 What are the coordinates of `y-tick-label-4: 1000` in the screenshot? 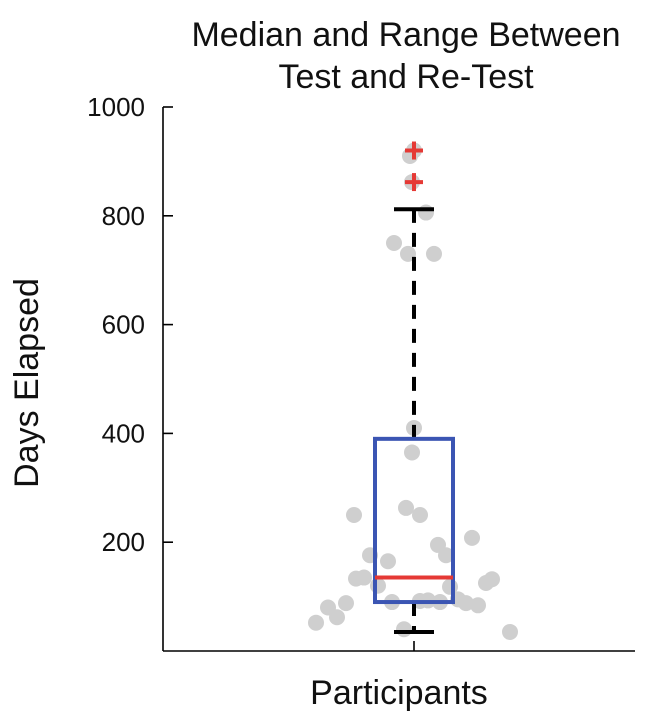 It's located at (116, 107).